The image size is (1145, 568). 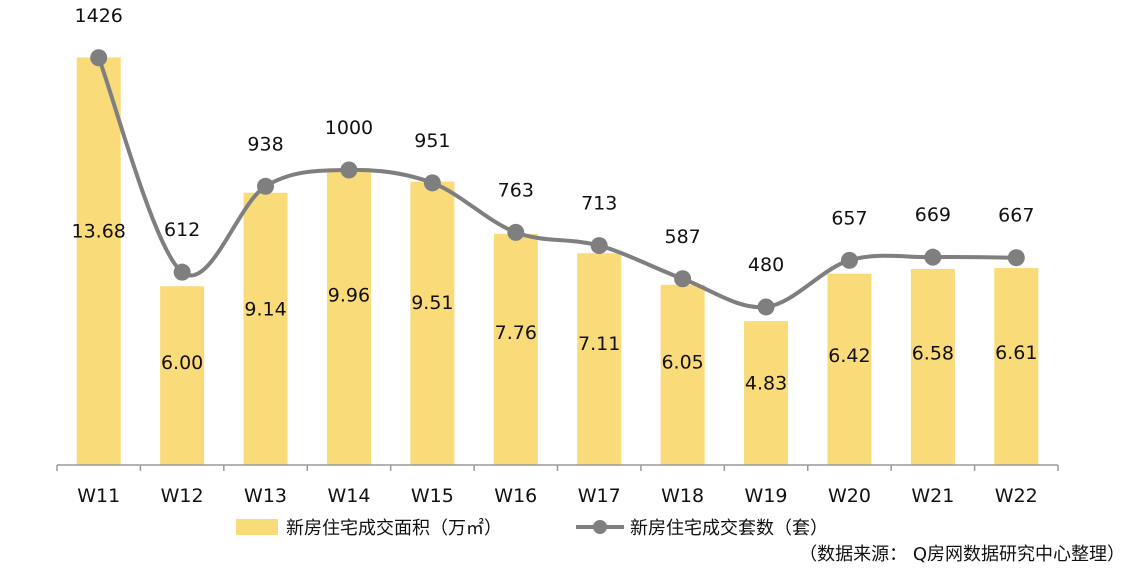 I want to click on bar-value-label: 9.14, so click(x=265, y=309).